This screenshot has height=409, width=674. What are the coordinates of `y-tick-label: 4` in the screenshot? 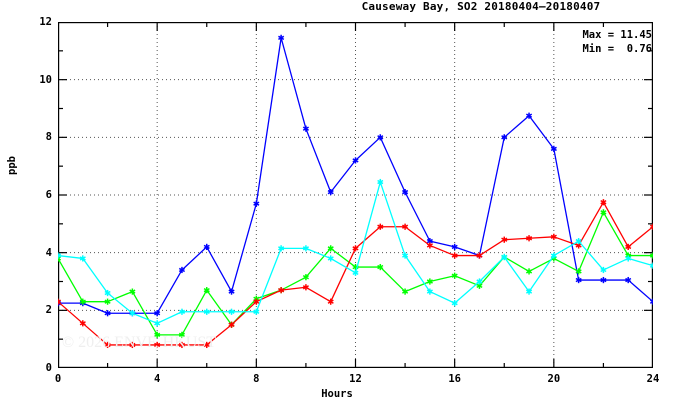 It's located at (48, 252).